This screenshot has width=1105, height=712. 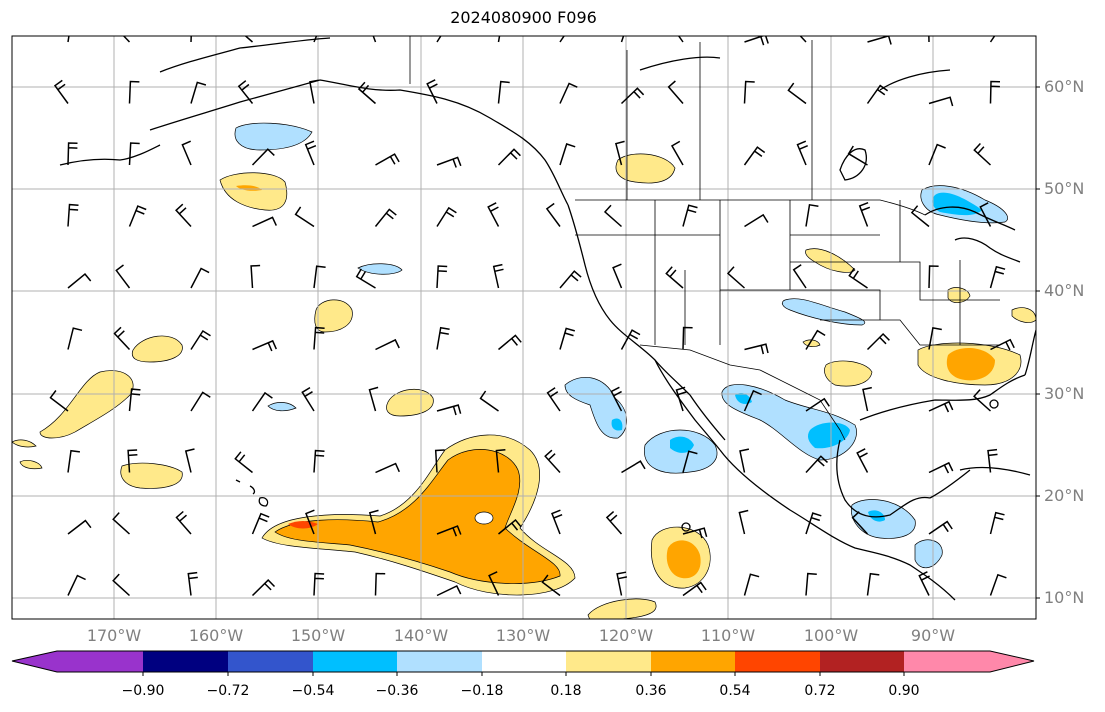 I want to click on colorbar-tick-label: −0.18, so click(x=482, y=691).